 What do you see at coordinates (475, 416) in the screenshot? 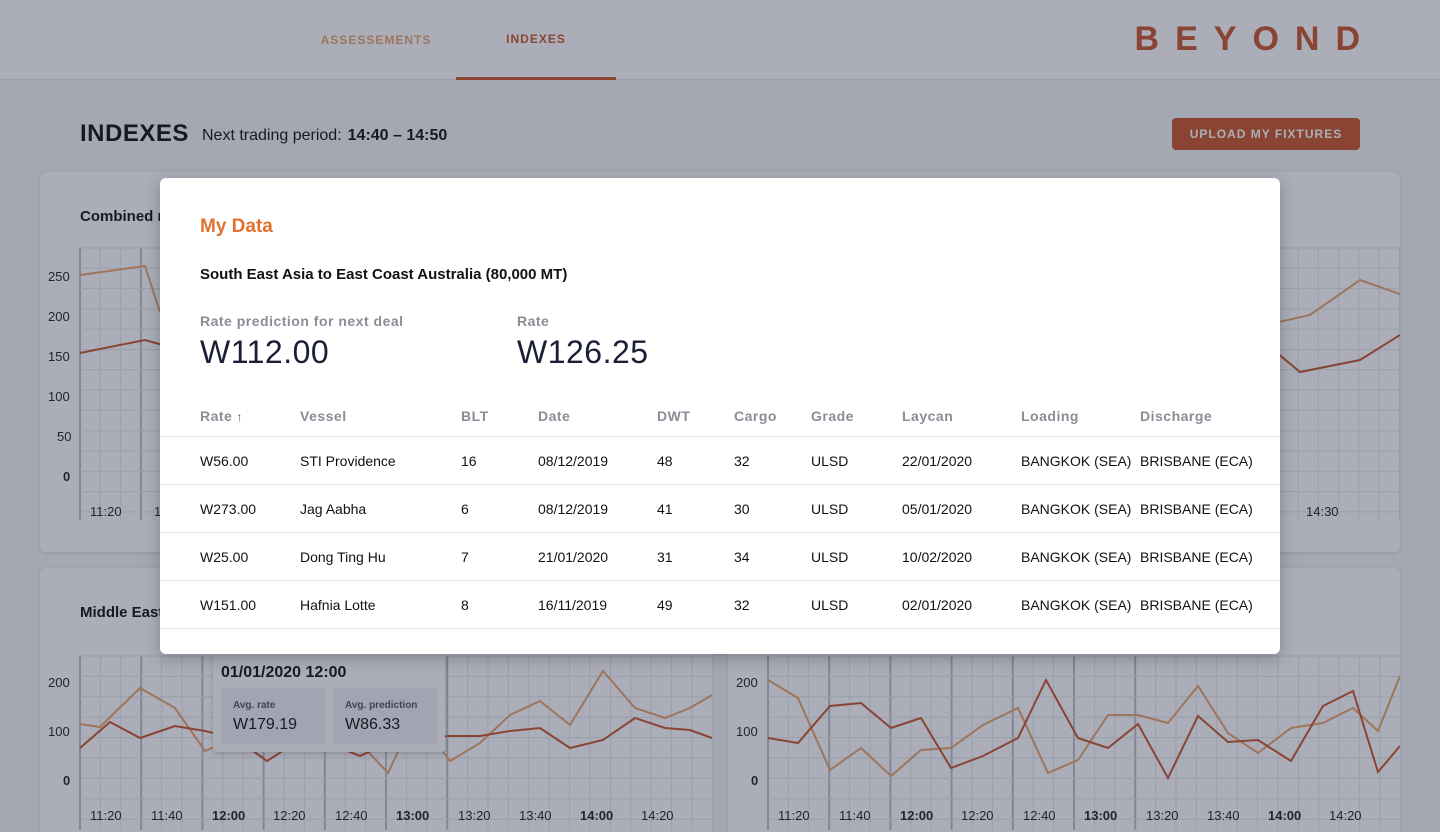
I see `column-header-blt: BLT` at bounding box center [475, 416].